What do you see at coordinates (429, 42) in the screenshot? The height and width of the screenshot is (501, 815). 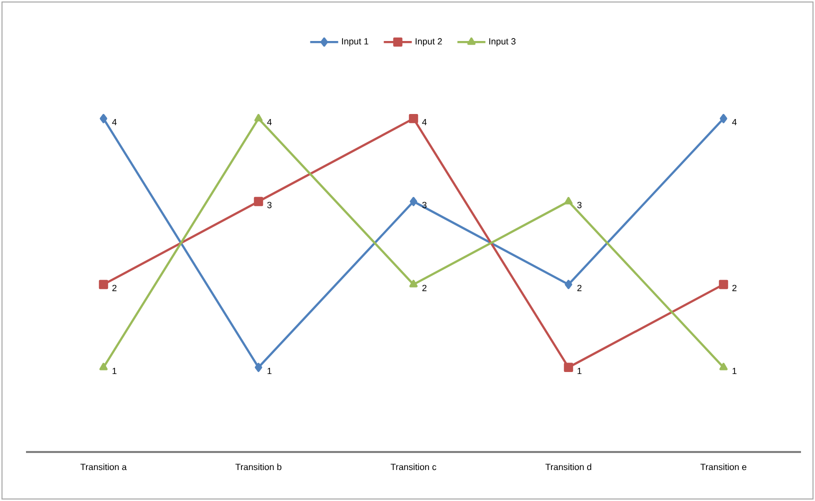 I see `legend-label: Input 2` at bounding box center [429, 42].